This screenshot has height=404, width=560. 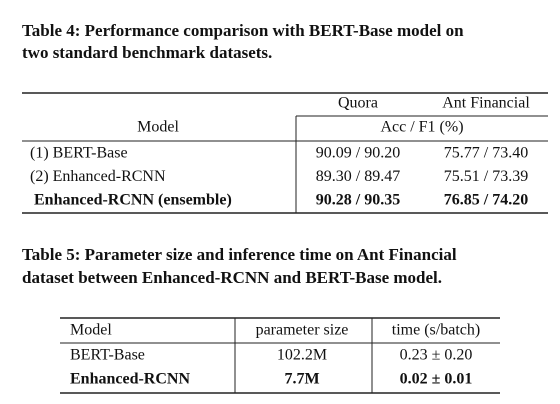 What do you see at coordinates (486, 200) in the screenshot?
I see `cell: 76.85 / 74.20` at bounding box center [486, 200].